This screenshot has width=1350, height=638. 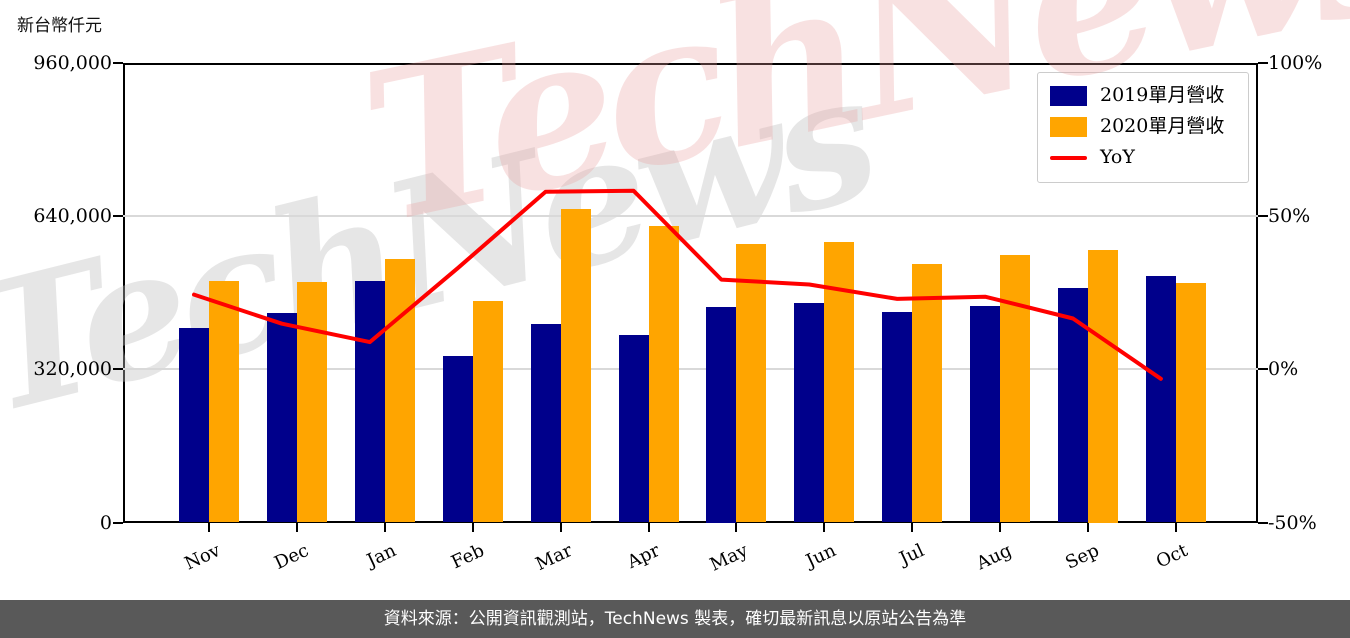 I want to click on y-axis-right-tick-label: 50%, so click(x=1289, y=216).